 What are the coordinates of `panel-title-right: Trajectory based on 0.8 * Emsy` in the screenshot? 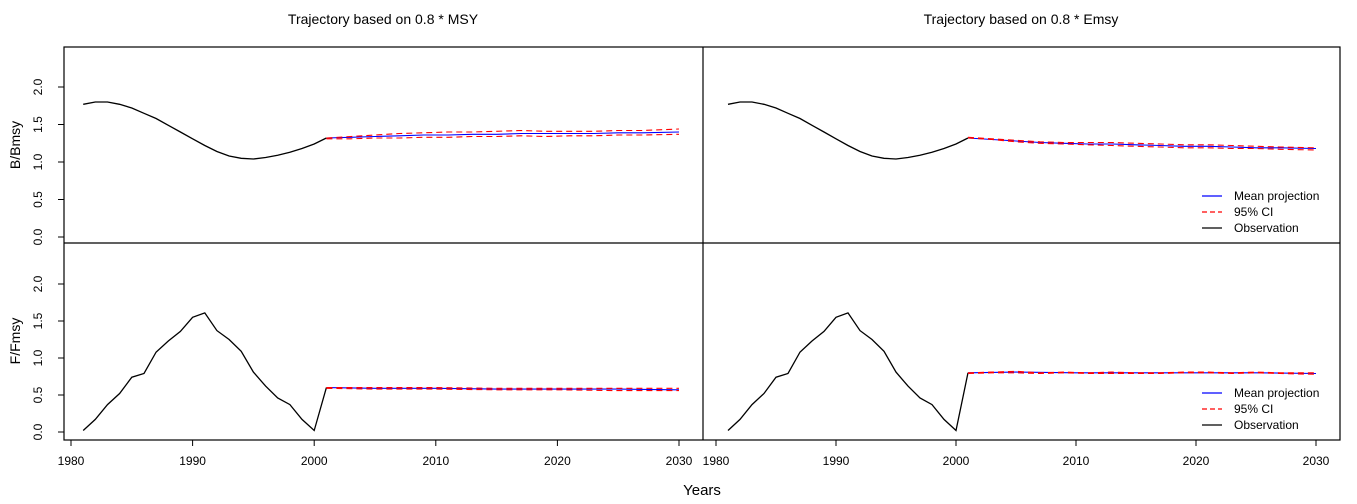 It's located at (1021, 19).